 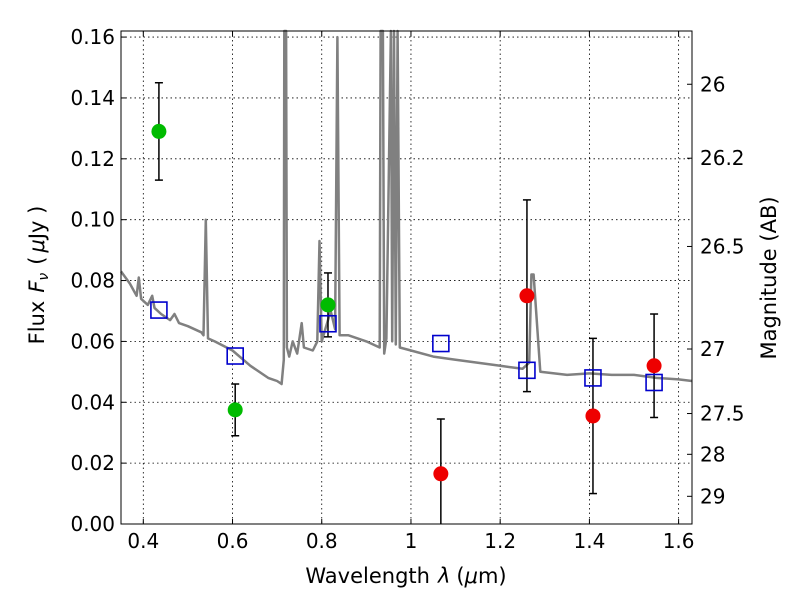 I want to click on y-axis-label-unit-mu: μ, so click(x=37, y=246).